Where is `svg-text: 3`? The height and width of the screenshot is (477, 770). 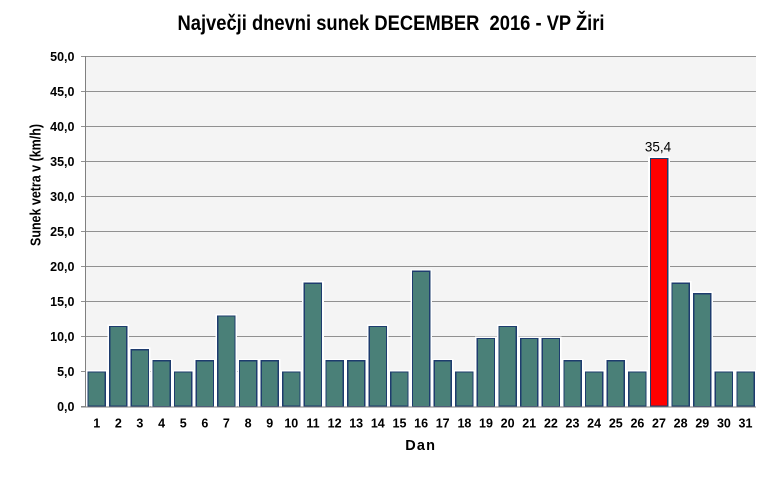 svg-text: 3 is located at coordinates (139, 424).